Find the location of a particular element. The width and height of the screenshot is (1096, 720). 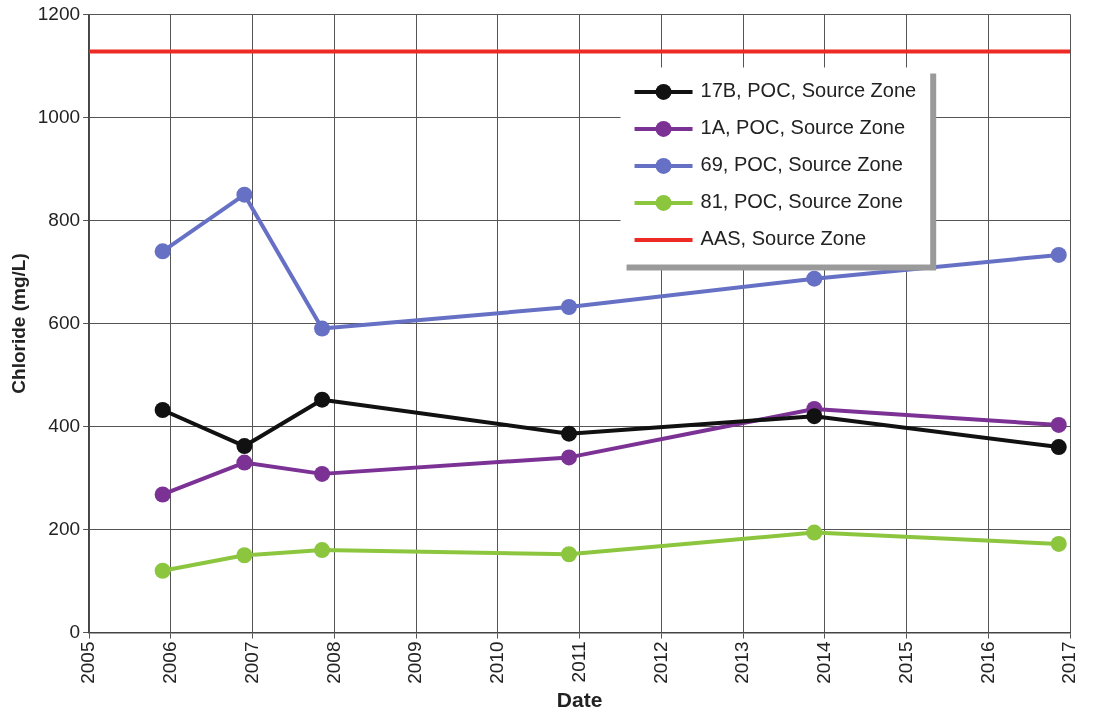

legend-label: 81, POC, Source Zone is located at coordinates (801, 201).